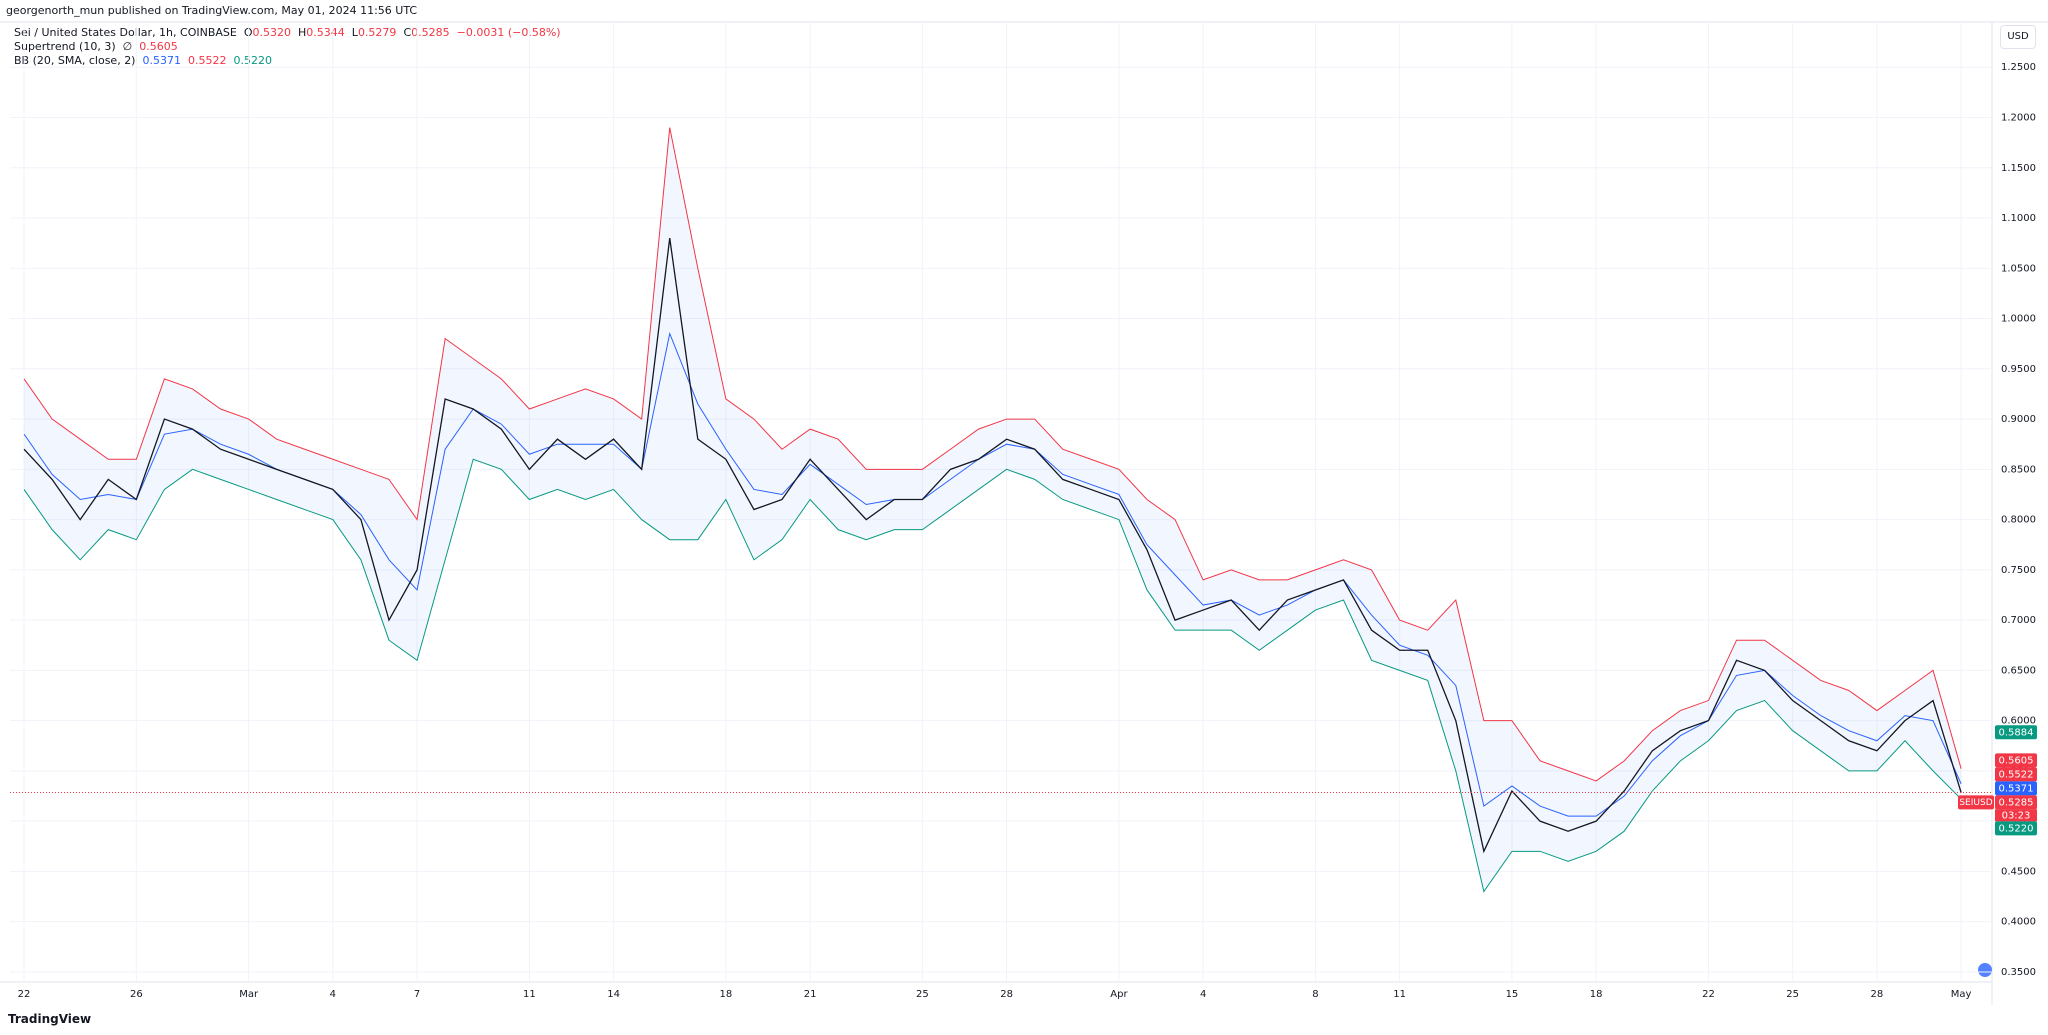  Describe the element at coordinates (161, 60) in the screenshot. I see `bb-basis: 0.5371` at that location.